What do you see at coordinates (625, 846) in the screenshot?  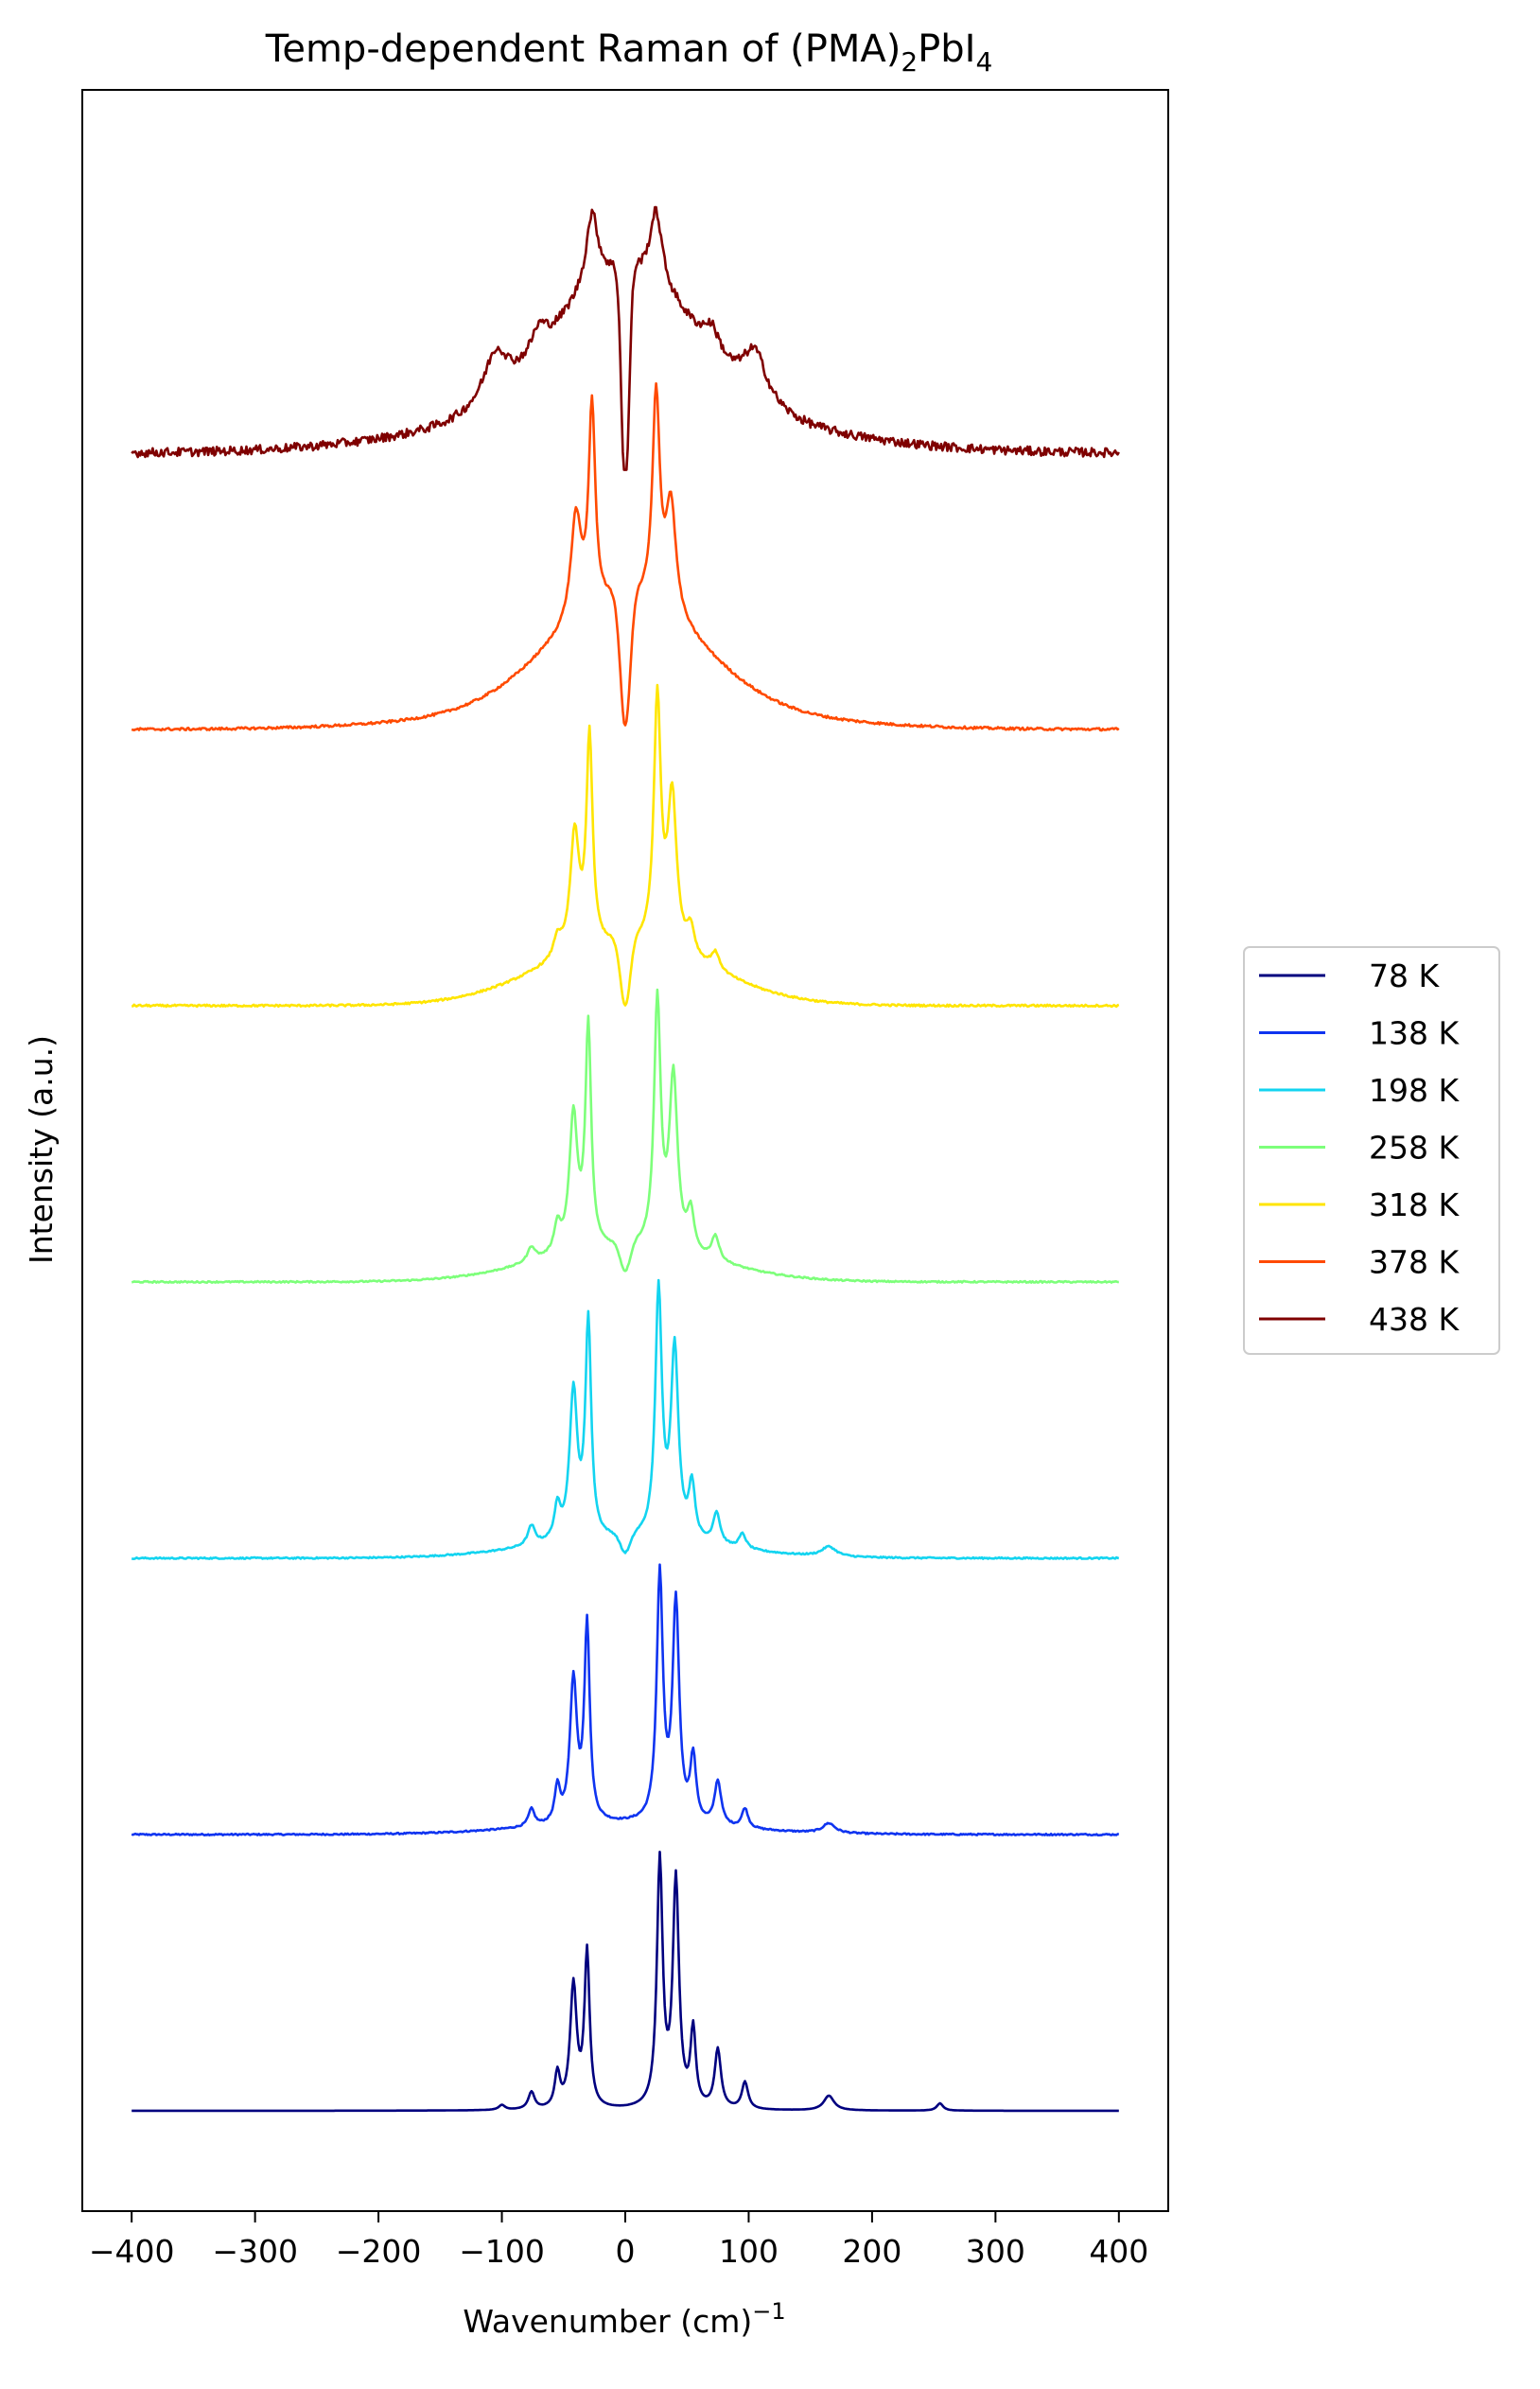 I see `series-line-318k` at bounding box center [625, 846].